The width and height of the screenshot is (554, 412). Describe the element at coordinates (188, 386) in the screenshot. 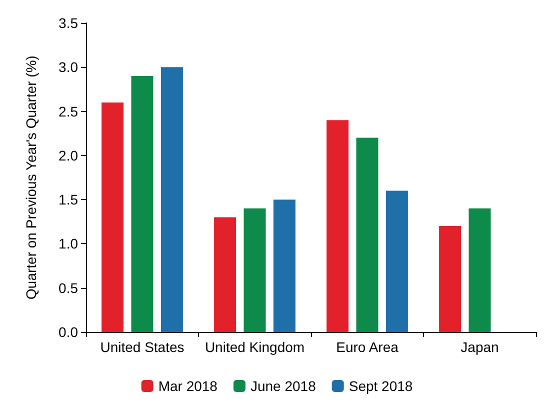

I see `legend-label: Mar 2018` at that location.